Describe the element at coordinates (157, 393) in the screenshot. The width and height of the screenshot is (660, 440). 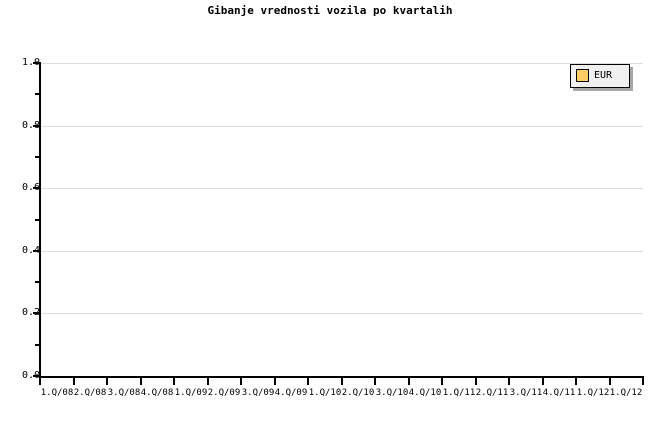
I see `x-axis-label: 4.Q/08` at that location.